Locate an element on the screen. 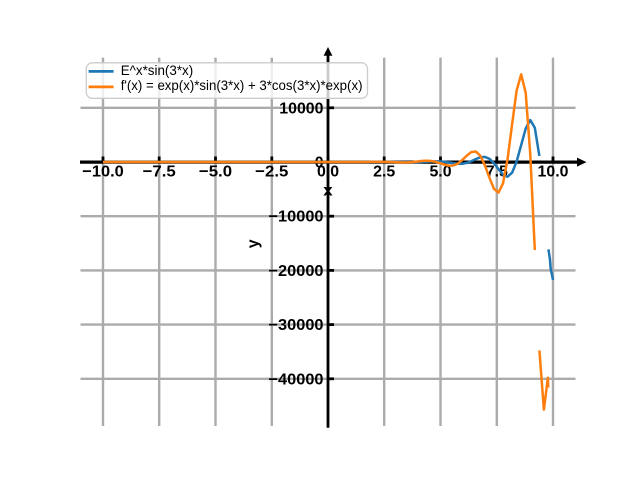 The width and height of the screenshot is (640, 480). svg-text: −20000 is located at coordinates (296, 271).